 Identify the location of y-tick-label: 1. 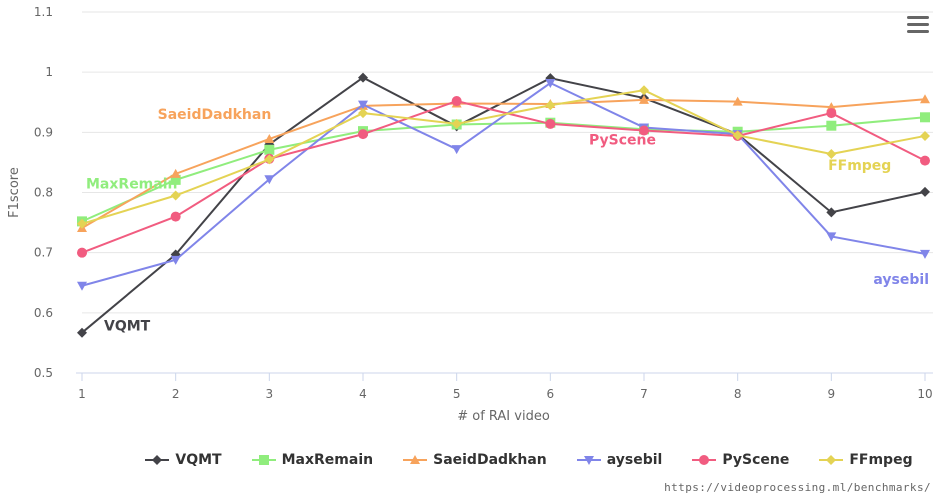
(49, 72).